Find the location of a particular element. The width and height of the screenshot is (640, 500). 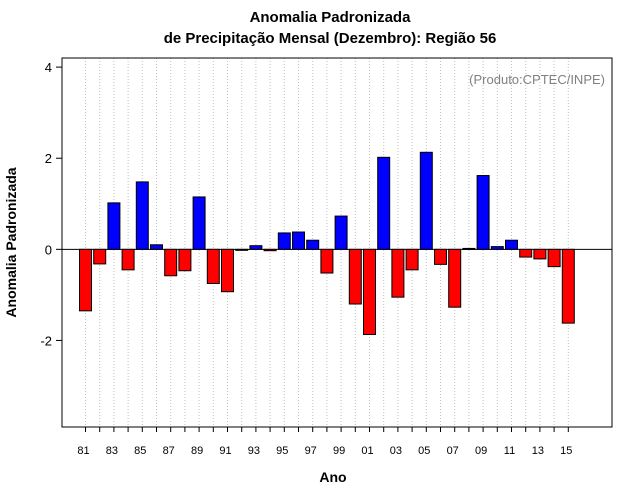

x-tick-label: 97 is located at coordinates (311, 451).